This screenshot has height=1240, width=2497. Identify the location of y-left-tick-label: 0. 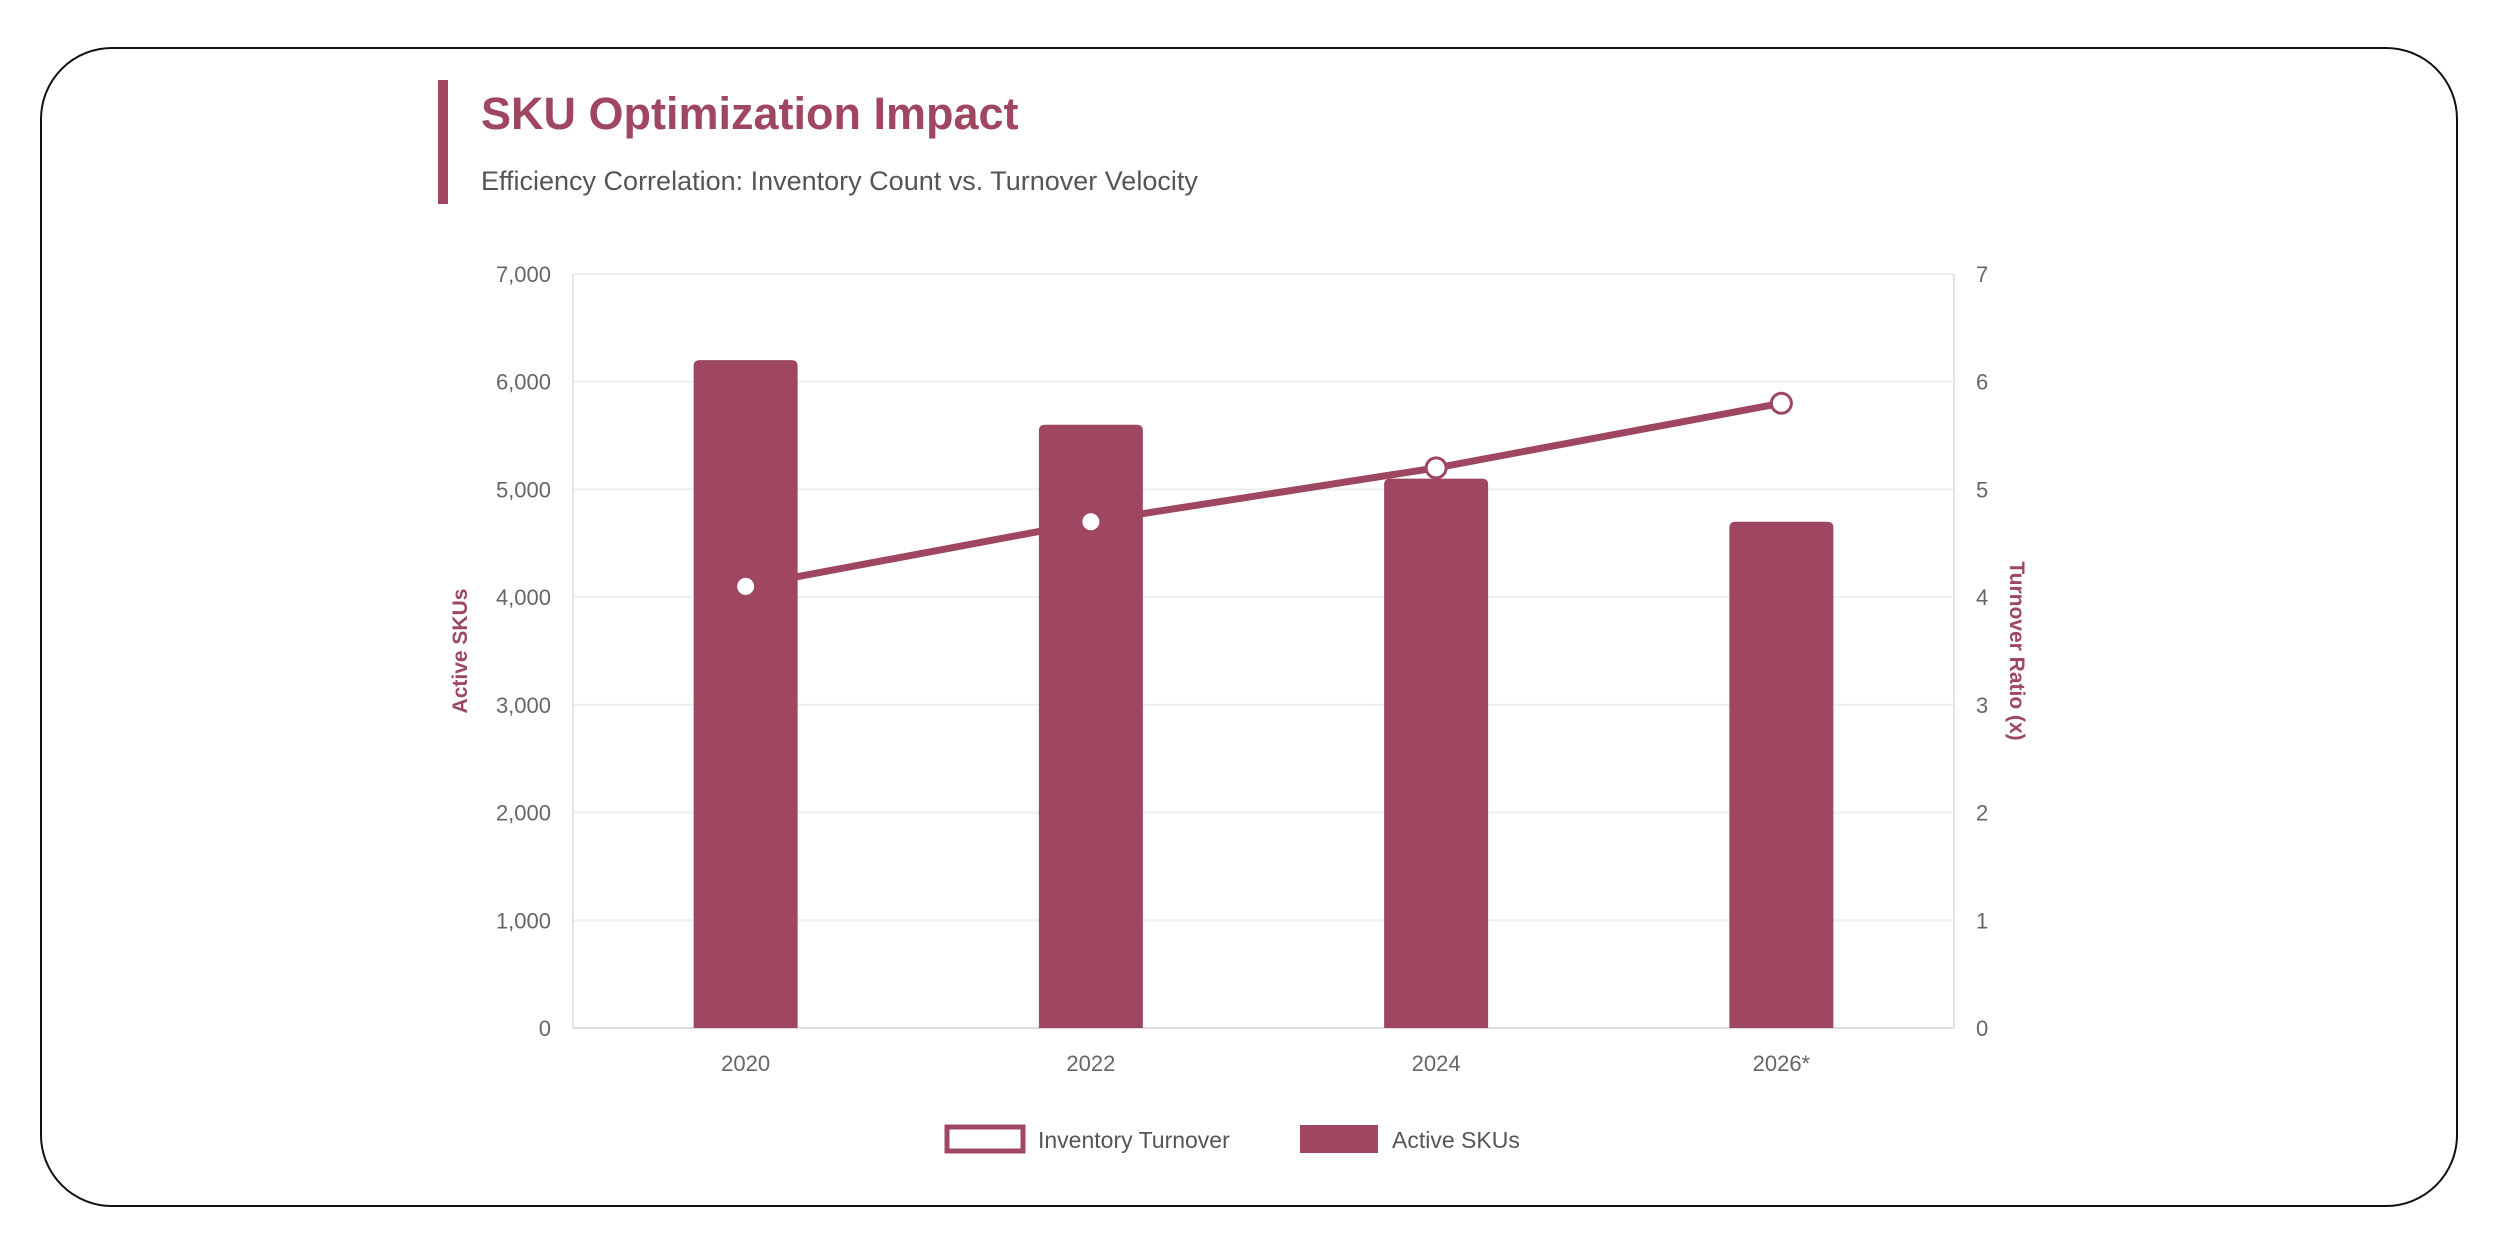
(545, 1028).